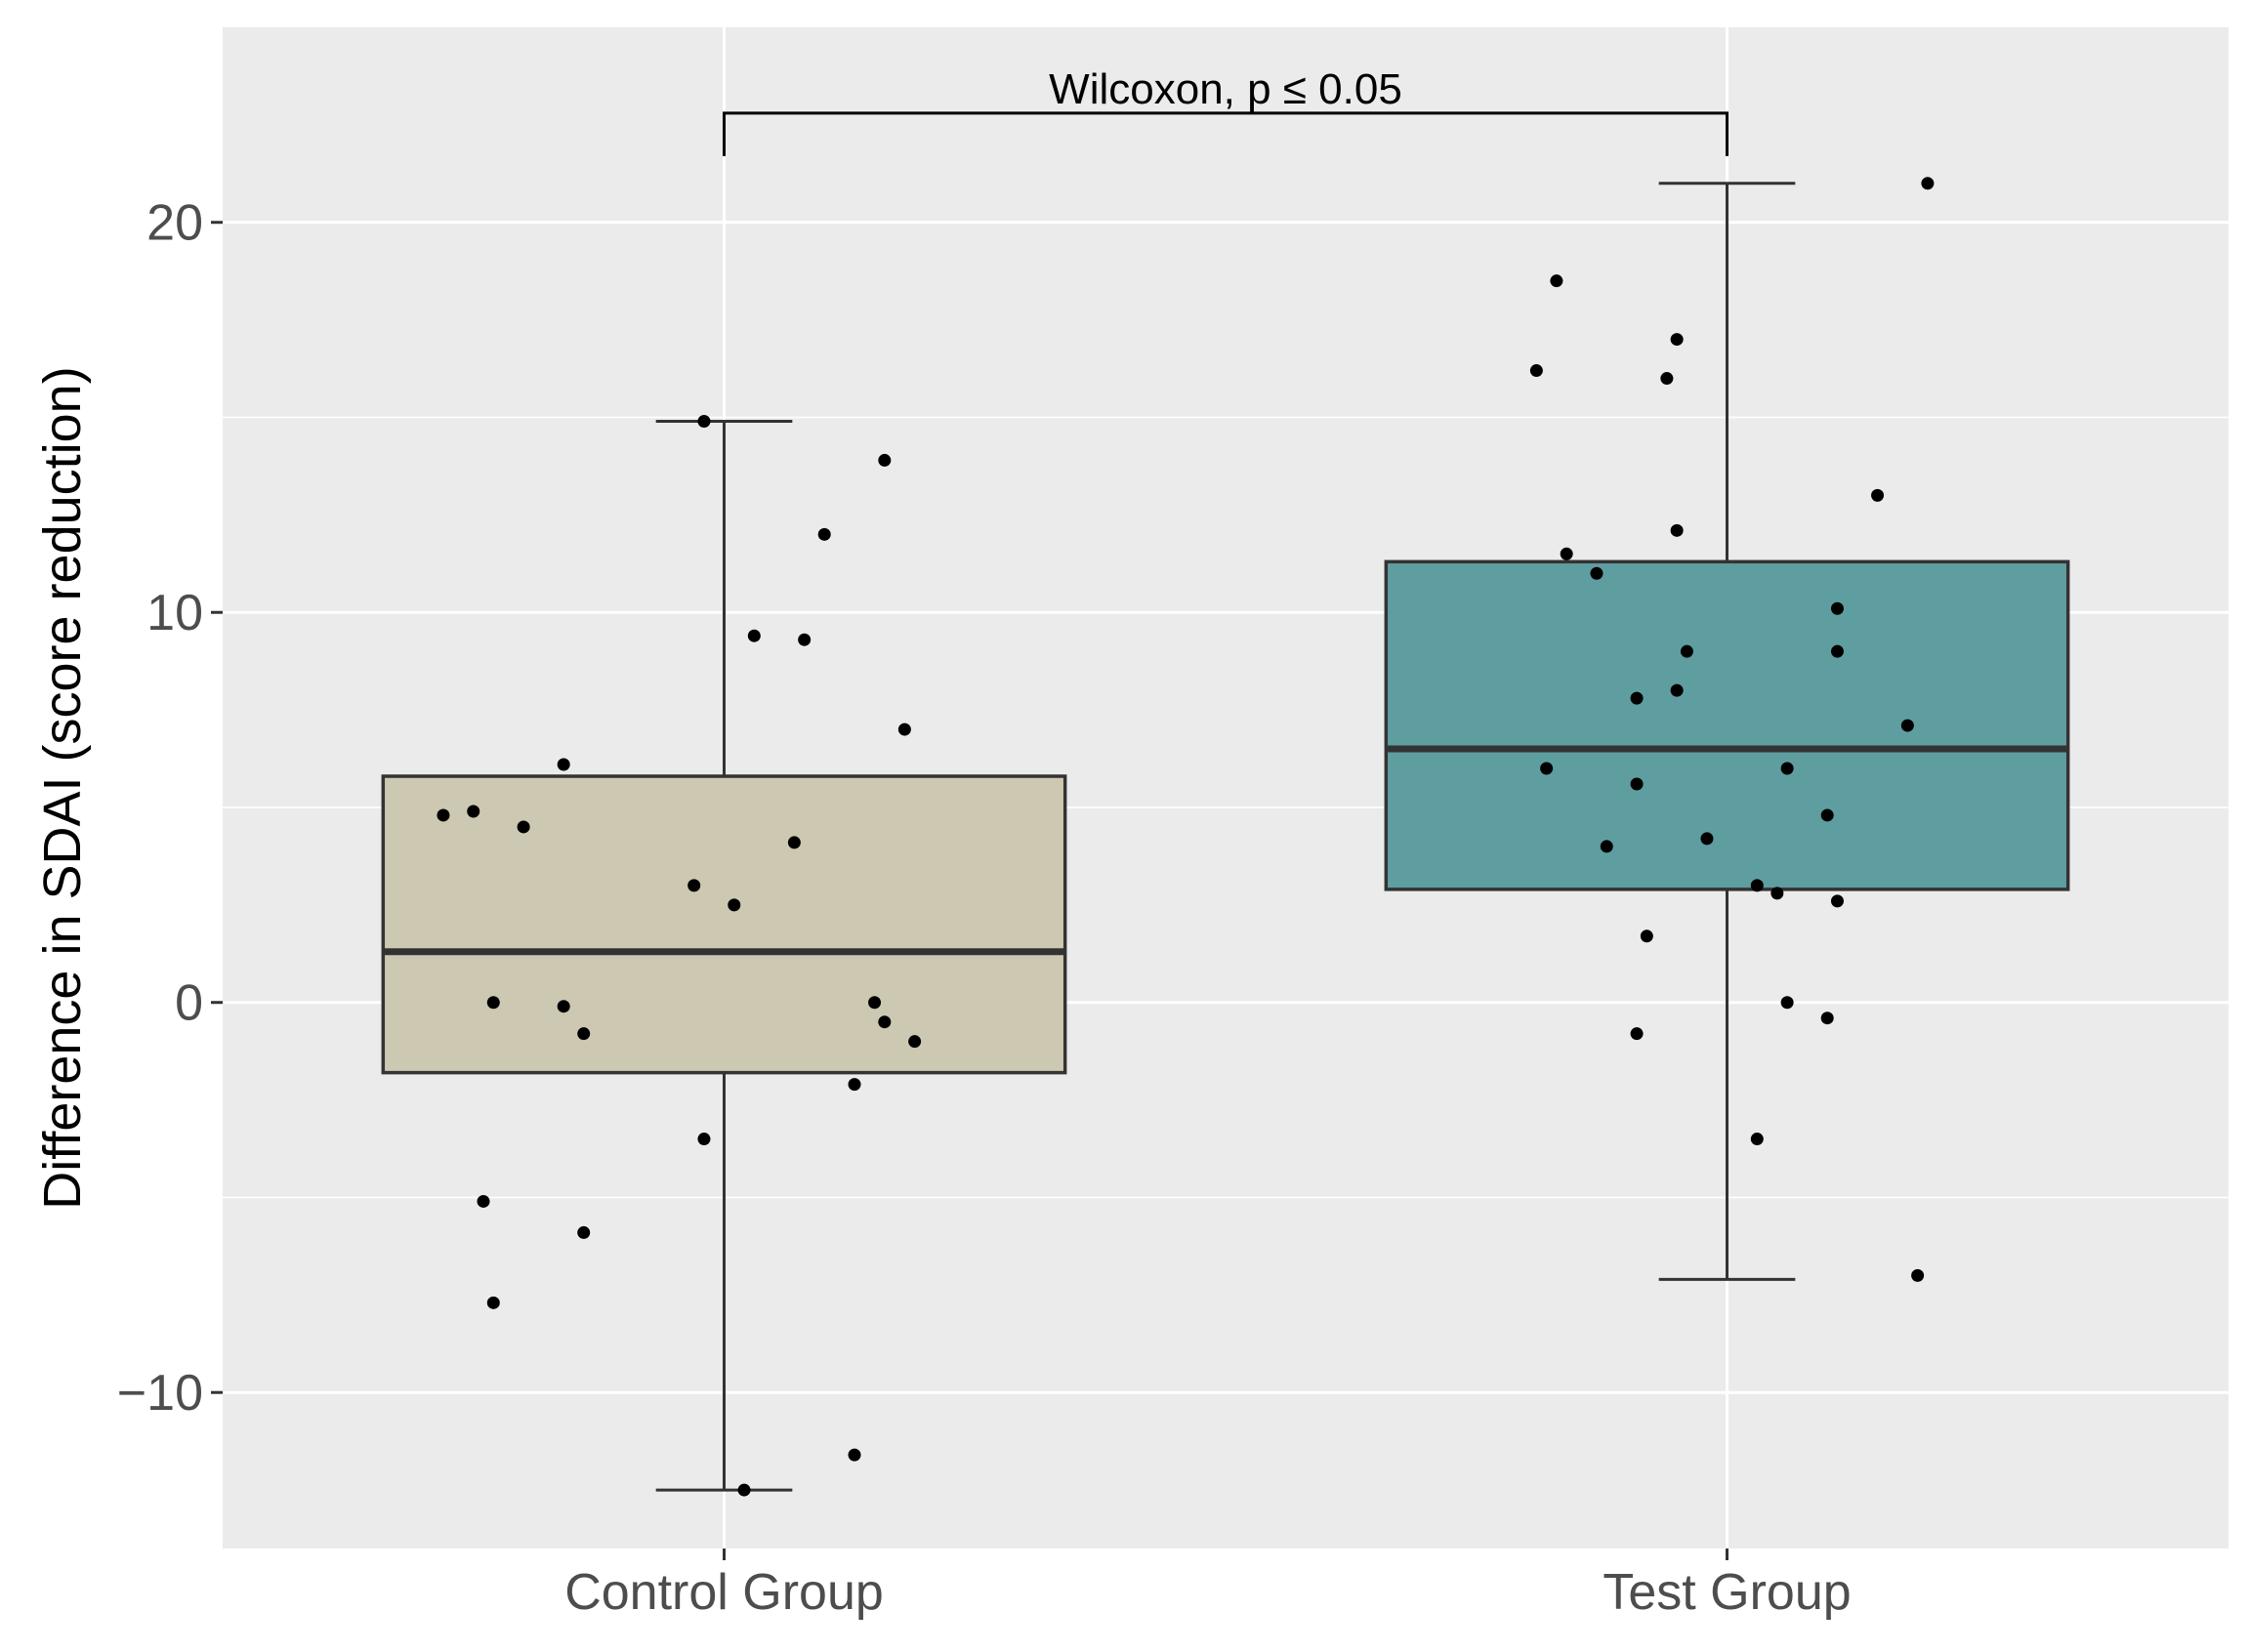  Describe the element at coordinates (724, 1592) in the screenshot. I see `x-tick-label: Control Group` at that location.